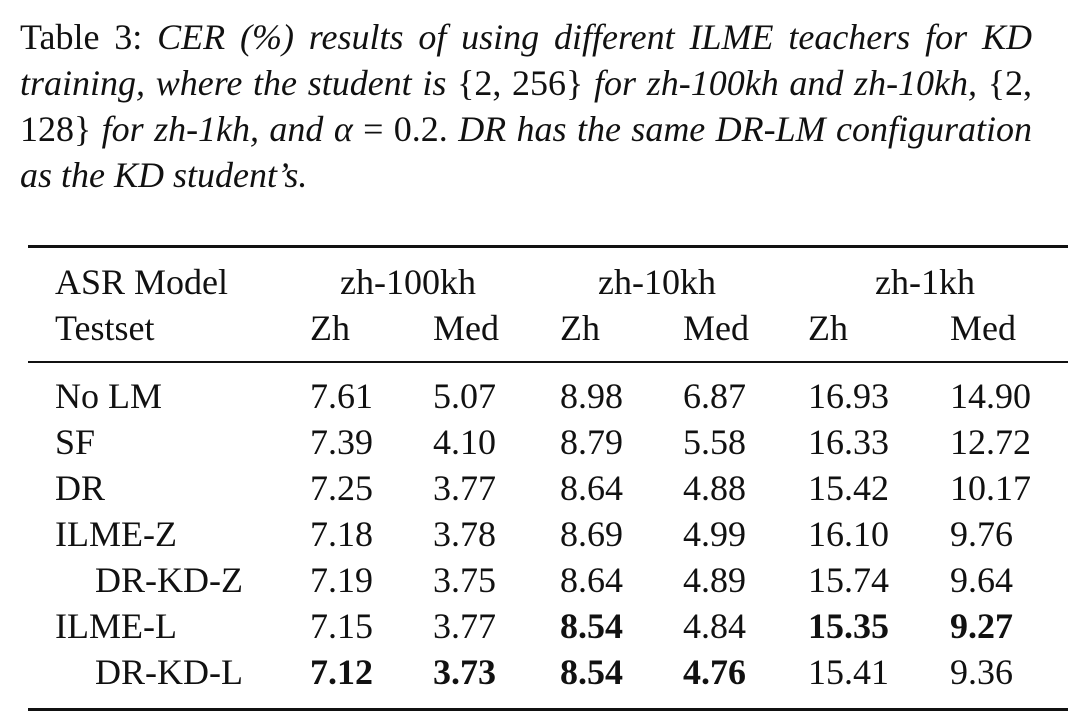 This screenshot has width=1080, height=726. I want to click on table-cell: 7.12, so click(341, 672).